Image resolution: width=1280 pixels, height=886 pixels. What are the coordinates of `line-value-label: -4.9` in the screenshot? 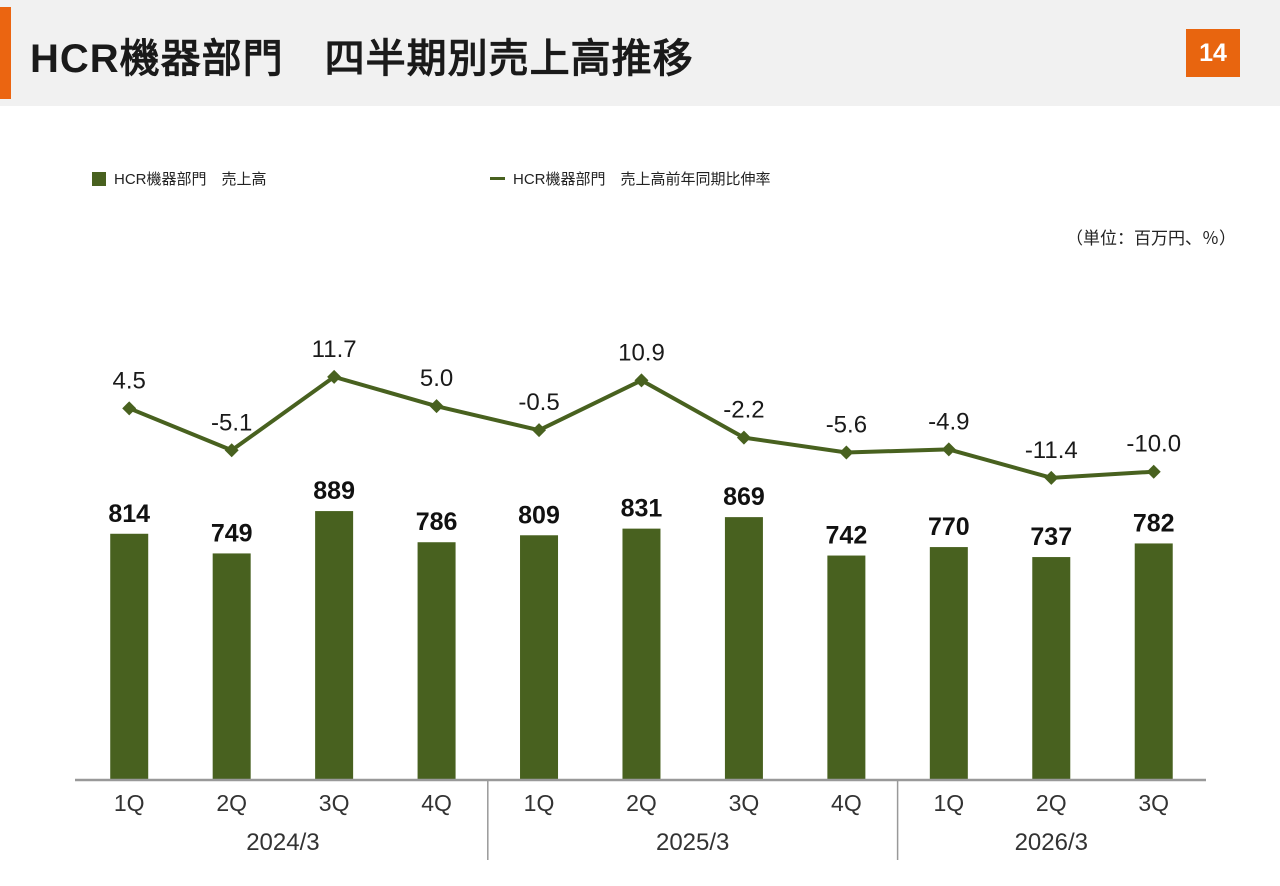 It's located at (948, 421).